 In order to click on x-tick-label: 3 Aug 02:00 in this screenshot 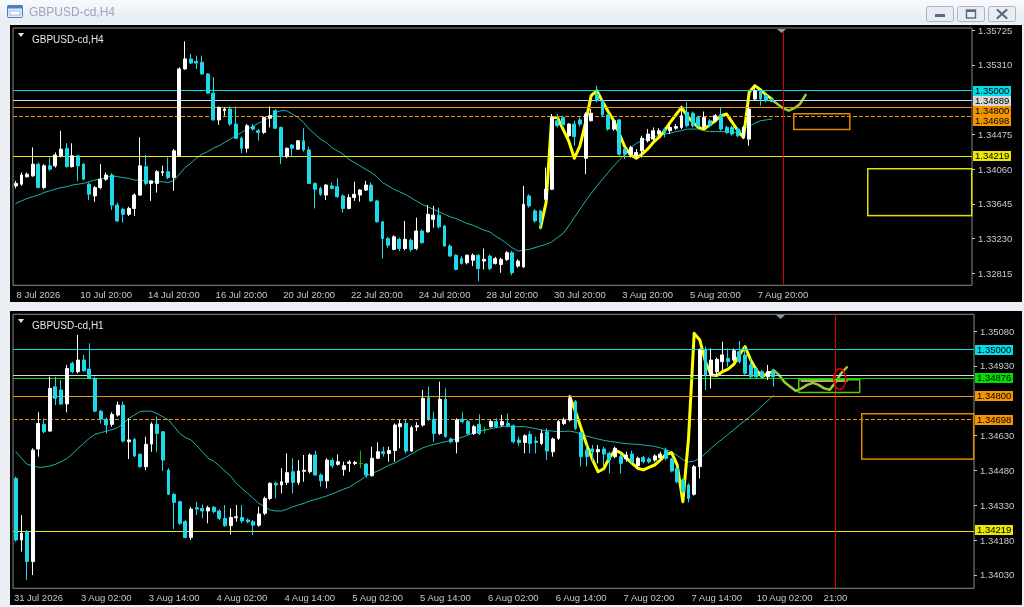, I will do `click(106, 597)`.